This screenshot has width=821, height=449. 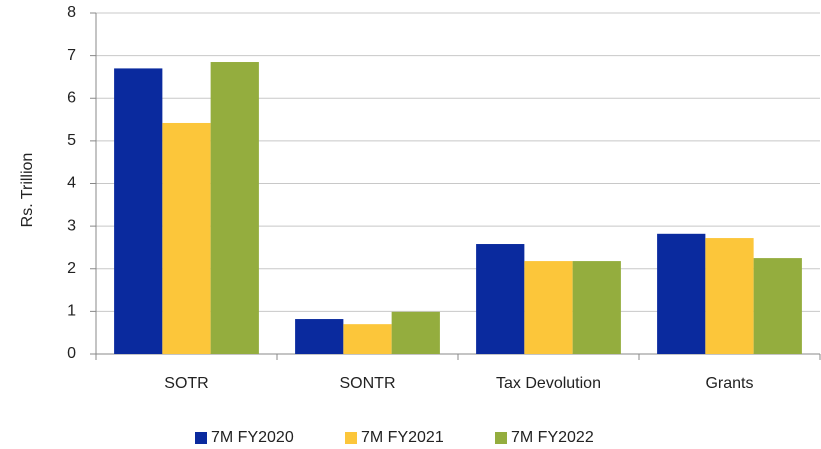 I want to click on legend-label: 7M FY2020, so click(x=252, y=437).